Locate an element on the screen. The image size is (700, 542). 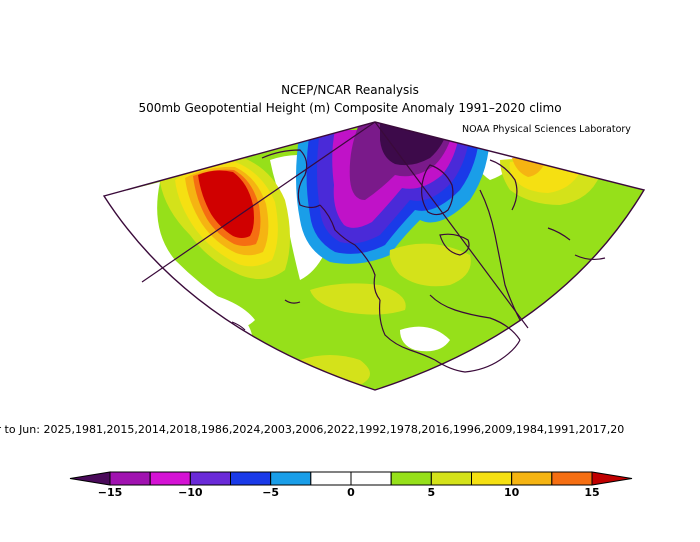
colorbar-over-arrow is located at coordinates (612, 478).